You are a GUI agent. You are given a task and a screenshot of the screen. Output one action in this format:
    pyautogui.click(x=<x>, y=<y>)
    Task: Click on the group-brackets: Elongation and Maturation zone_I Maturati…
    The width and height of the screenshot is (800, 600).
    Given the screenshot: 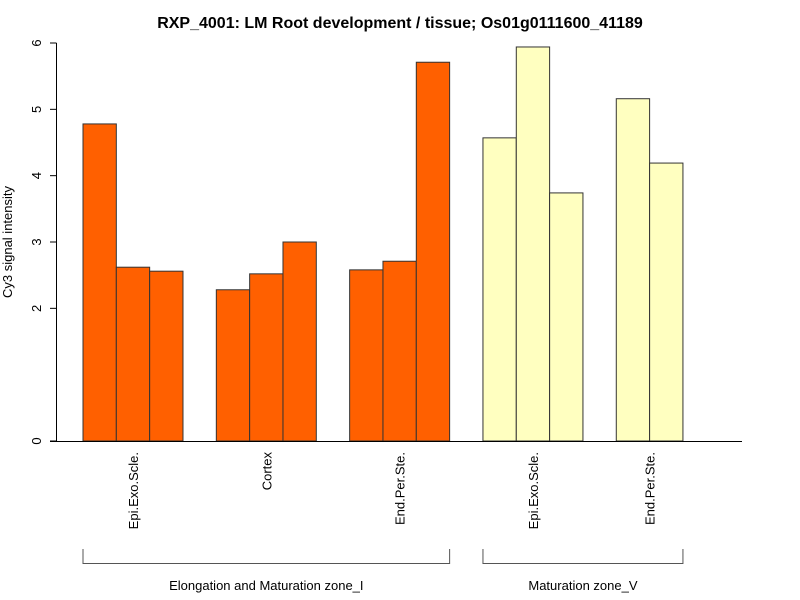 What is the action you would take?
    pyautogui.click(x=383, y=571)
    